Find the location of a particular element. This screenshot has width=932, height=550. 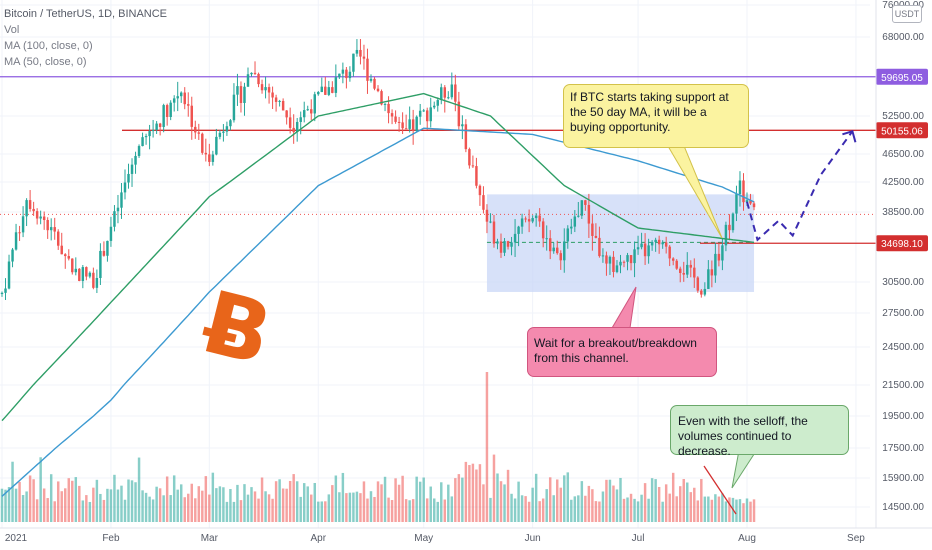

currency-button: USDT is located at coordinates (907, 14).